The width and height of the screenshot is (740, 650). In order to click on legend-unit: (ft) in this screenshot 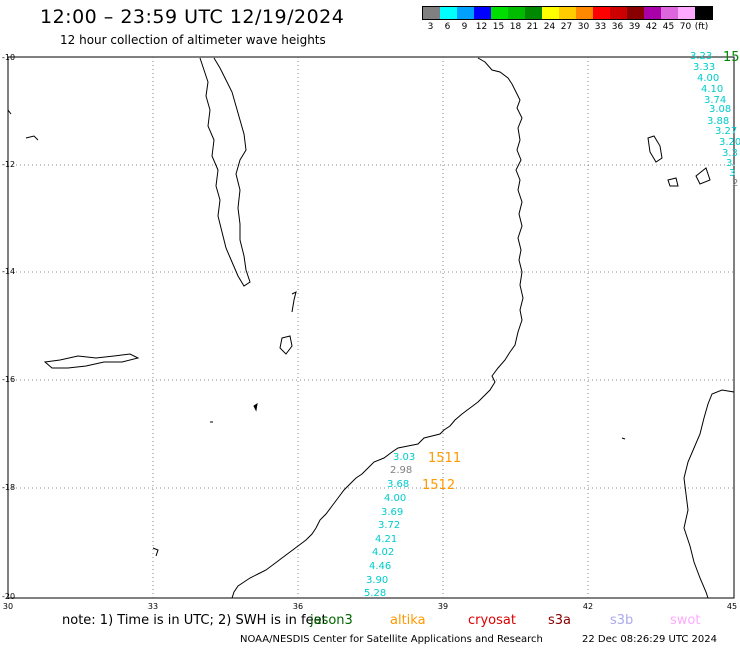, I will do `click(701, 27)`.